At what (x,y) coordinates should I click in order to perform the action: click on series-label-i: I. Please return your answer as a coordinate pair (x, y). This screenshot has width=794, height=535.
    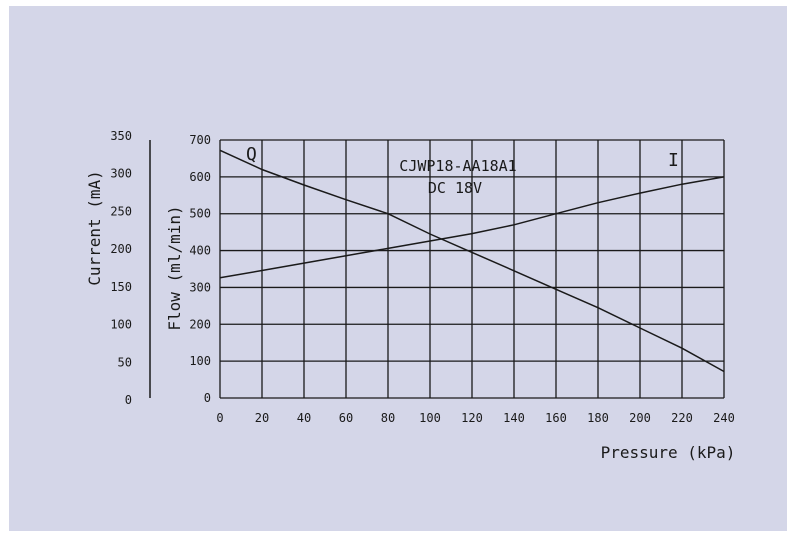
    Looking at the image, I should click on (673, 160).